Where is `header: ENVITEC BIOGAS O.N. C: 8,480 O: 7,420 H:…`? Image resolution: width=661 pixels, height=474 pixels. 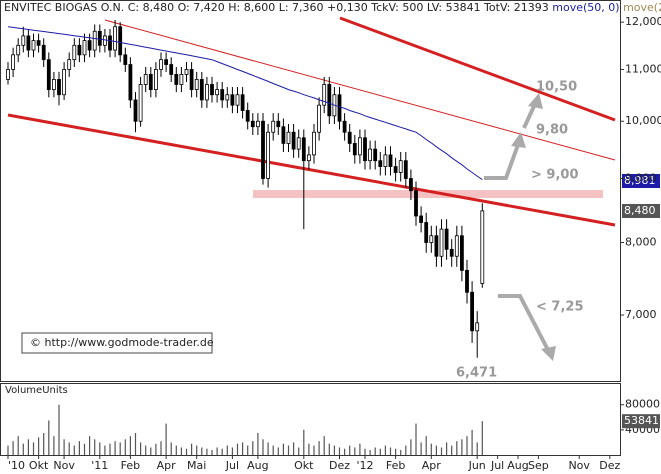
header: ENVITEC BIOGAS O.N. C: 8,480 O: 7,420 H:… is located at coordinates (332, 7).